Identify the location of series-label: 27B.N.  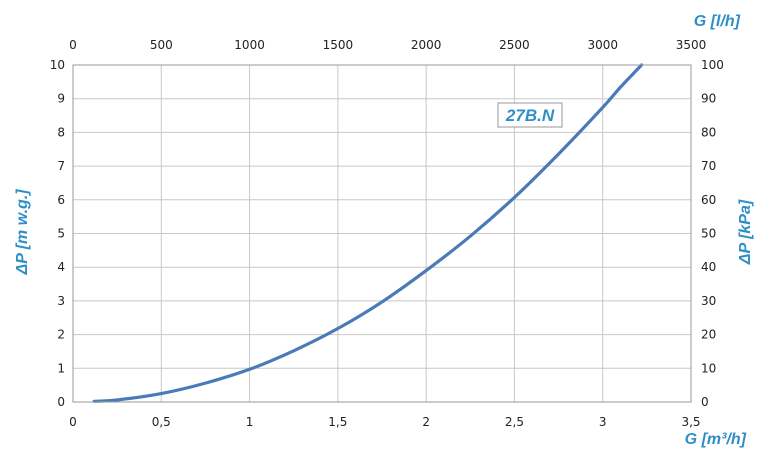
(530, 115).